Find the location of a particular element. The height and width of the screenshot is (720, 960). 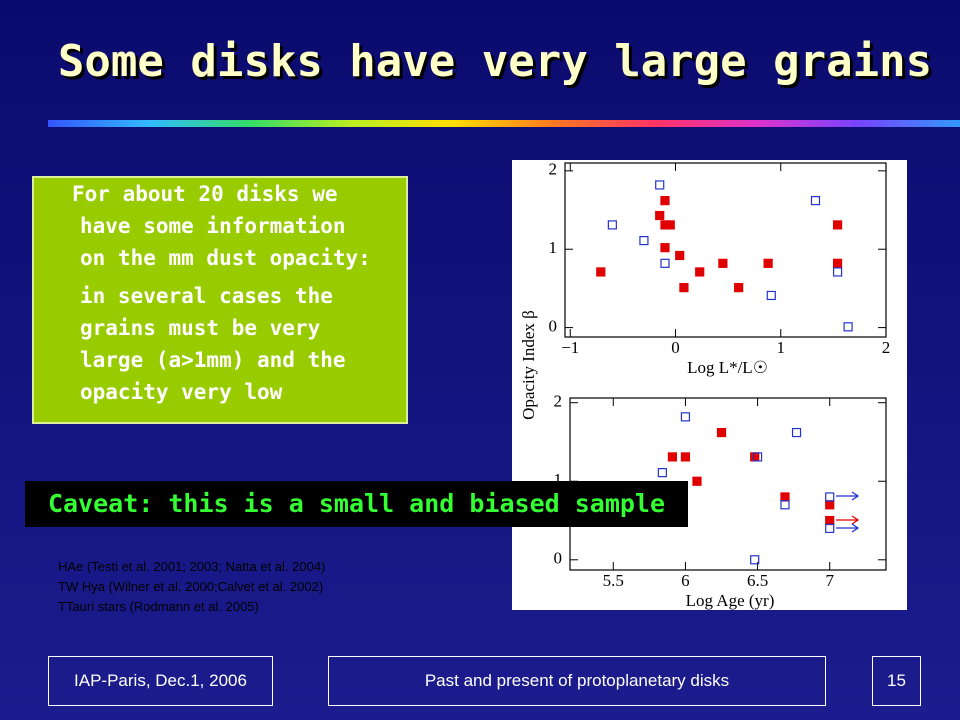

footer-center: Past and present of protoplanetary disks is located at coordinates (577, 681).